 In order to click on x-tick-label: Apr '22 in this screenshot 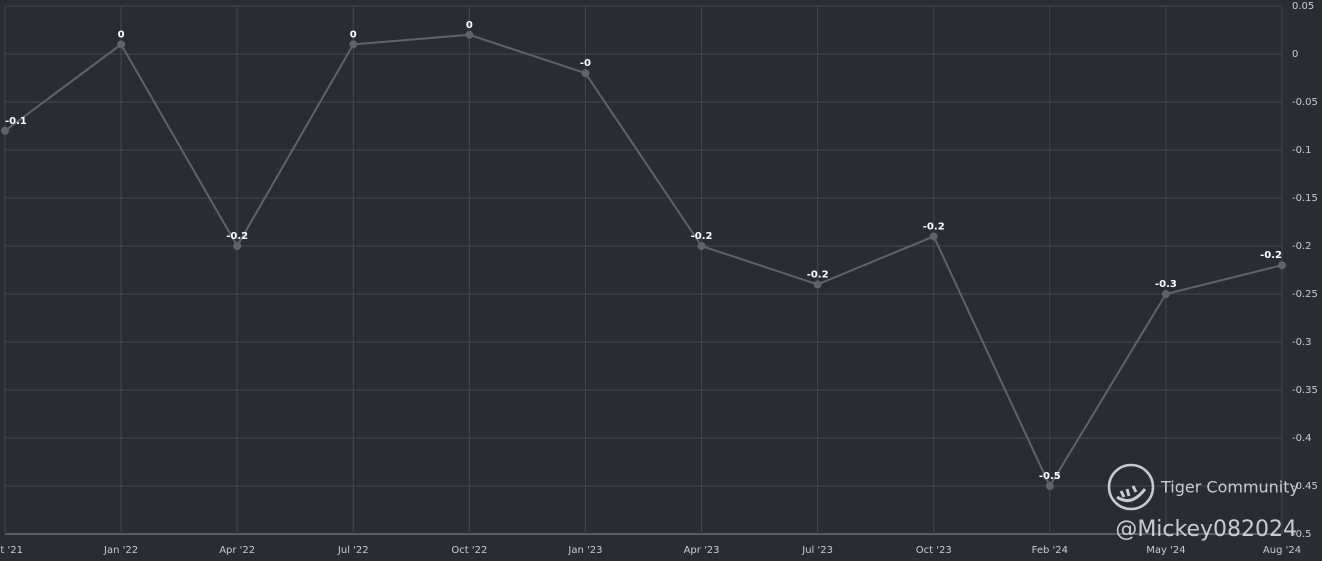, I will do `click(237, 550)`.